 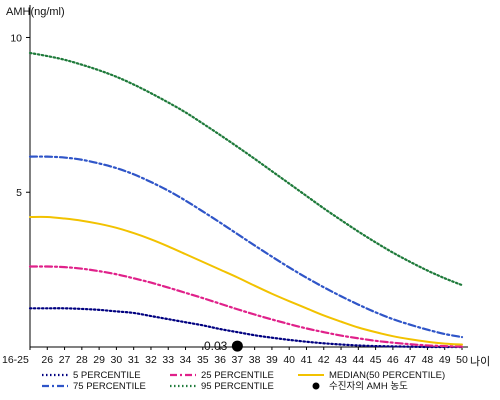 What do you see at coordinates (445, 360) in the screenshot?
I see `x-tick-label: 49` at bounding box center [445, 360].